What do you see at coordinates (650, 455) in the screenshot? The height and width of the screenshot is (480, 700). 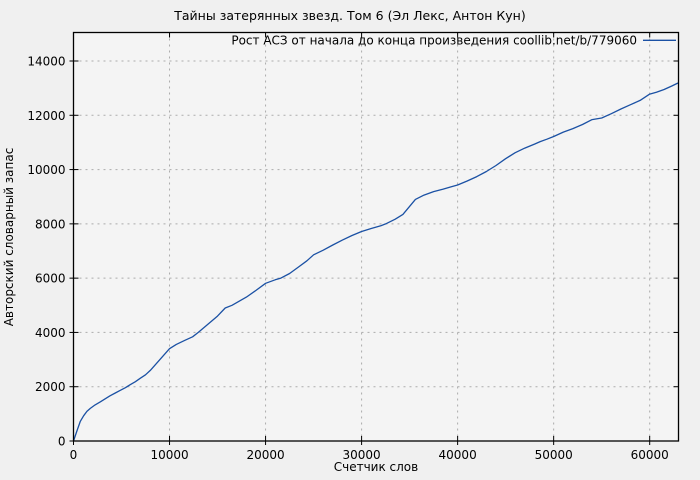 I see `x-tick-label: 60000` at bounding box center [650, 455].